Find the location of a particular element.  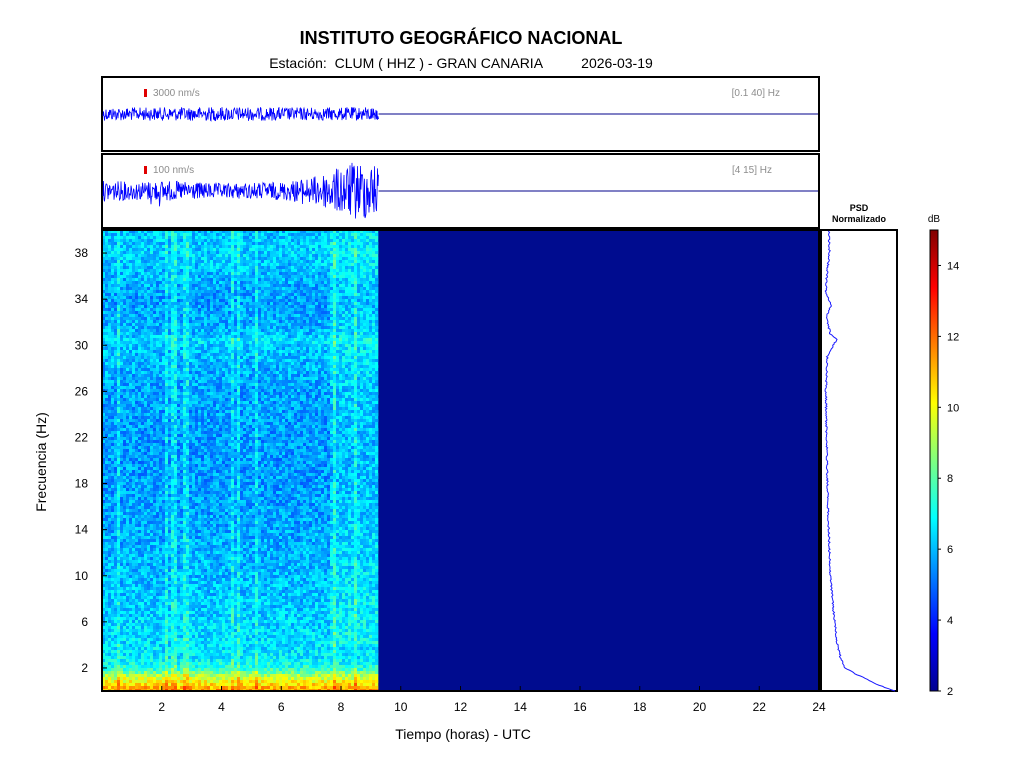

y-tick-label: 26 is located at coordinates (82, 391).